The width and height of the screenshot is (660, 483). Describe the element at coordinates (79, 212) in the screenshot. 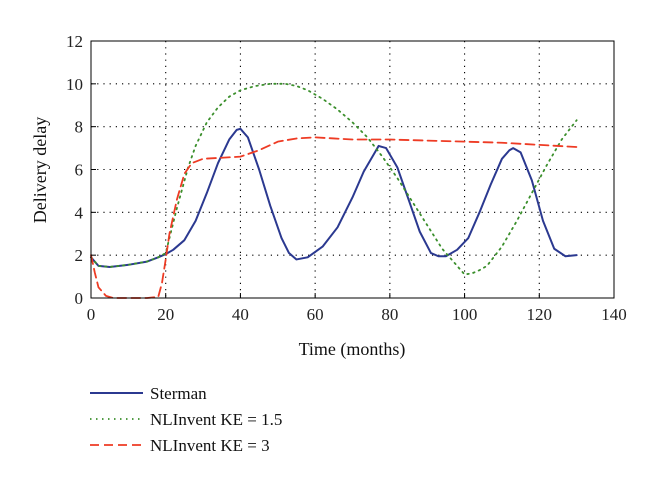

I see `y-tick-label: 4` at that location.